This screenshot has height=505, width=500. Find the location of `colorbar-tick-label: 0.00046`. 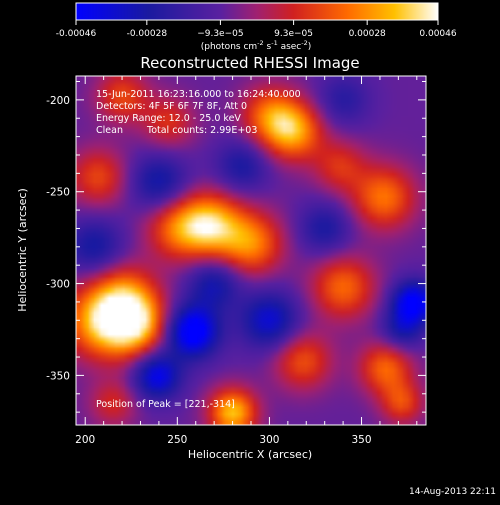

colorbar-tick-label: 0.00046 is located at coordinates (437, 34).